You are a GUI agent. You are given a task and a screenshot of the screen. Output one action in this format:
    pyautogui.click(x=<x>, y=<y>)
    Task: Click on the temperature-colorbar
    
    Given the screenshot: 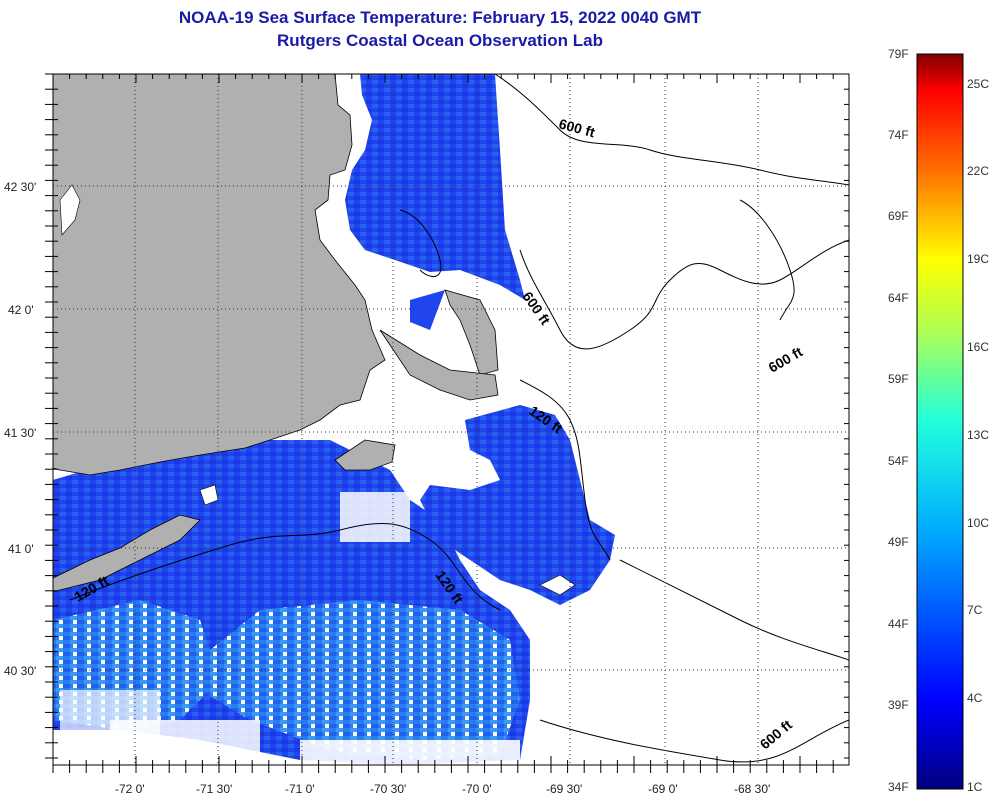 What is the action you would take?
    pyautogui.click(x=940, y=421)
    